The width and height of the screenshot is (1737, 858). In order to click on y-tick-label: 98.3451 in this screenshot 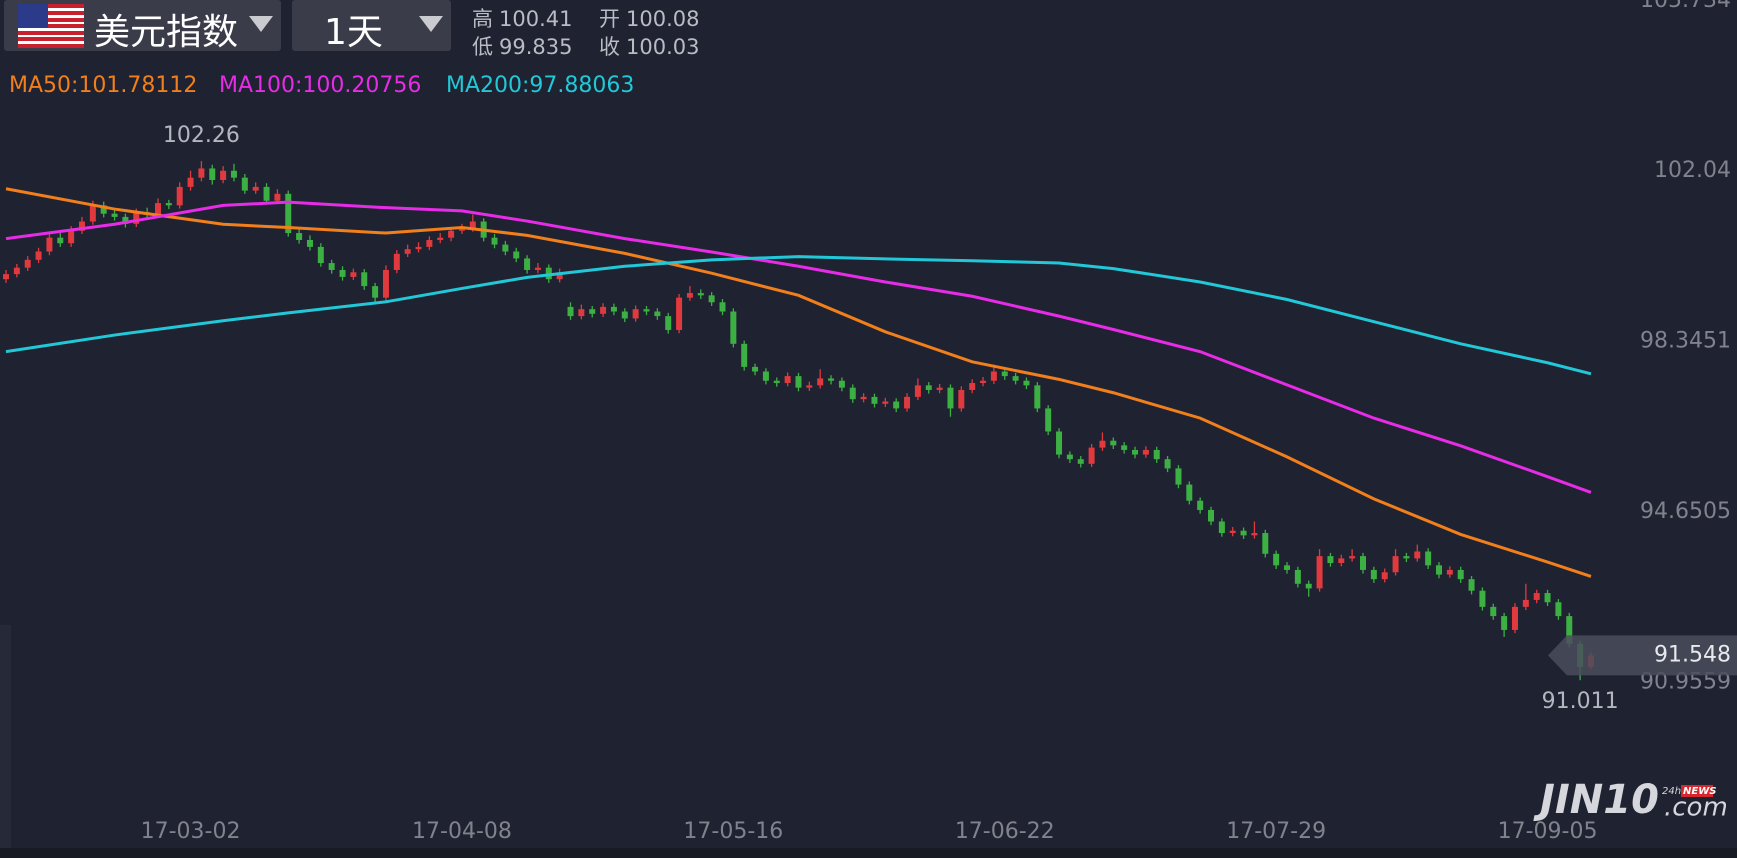, I will do `click(1685, 341)`.